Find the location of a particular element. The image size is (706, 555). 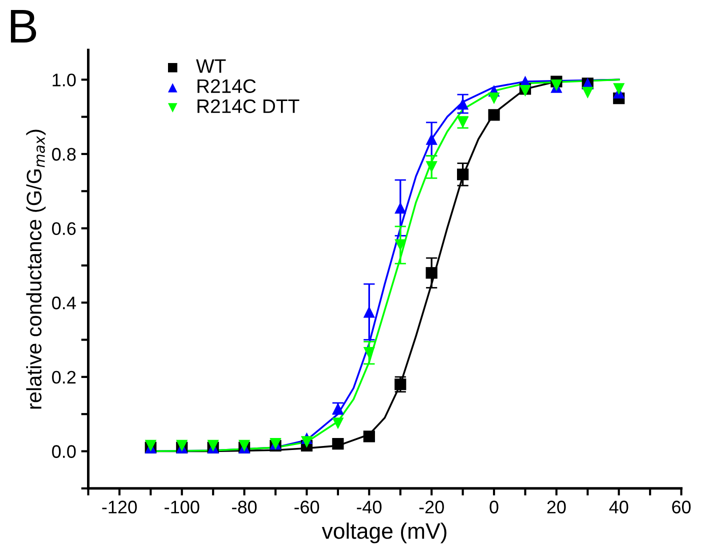

x-tick-label: -120 is located at coordinates (119, 507).